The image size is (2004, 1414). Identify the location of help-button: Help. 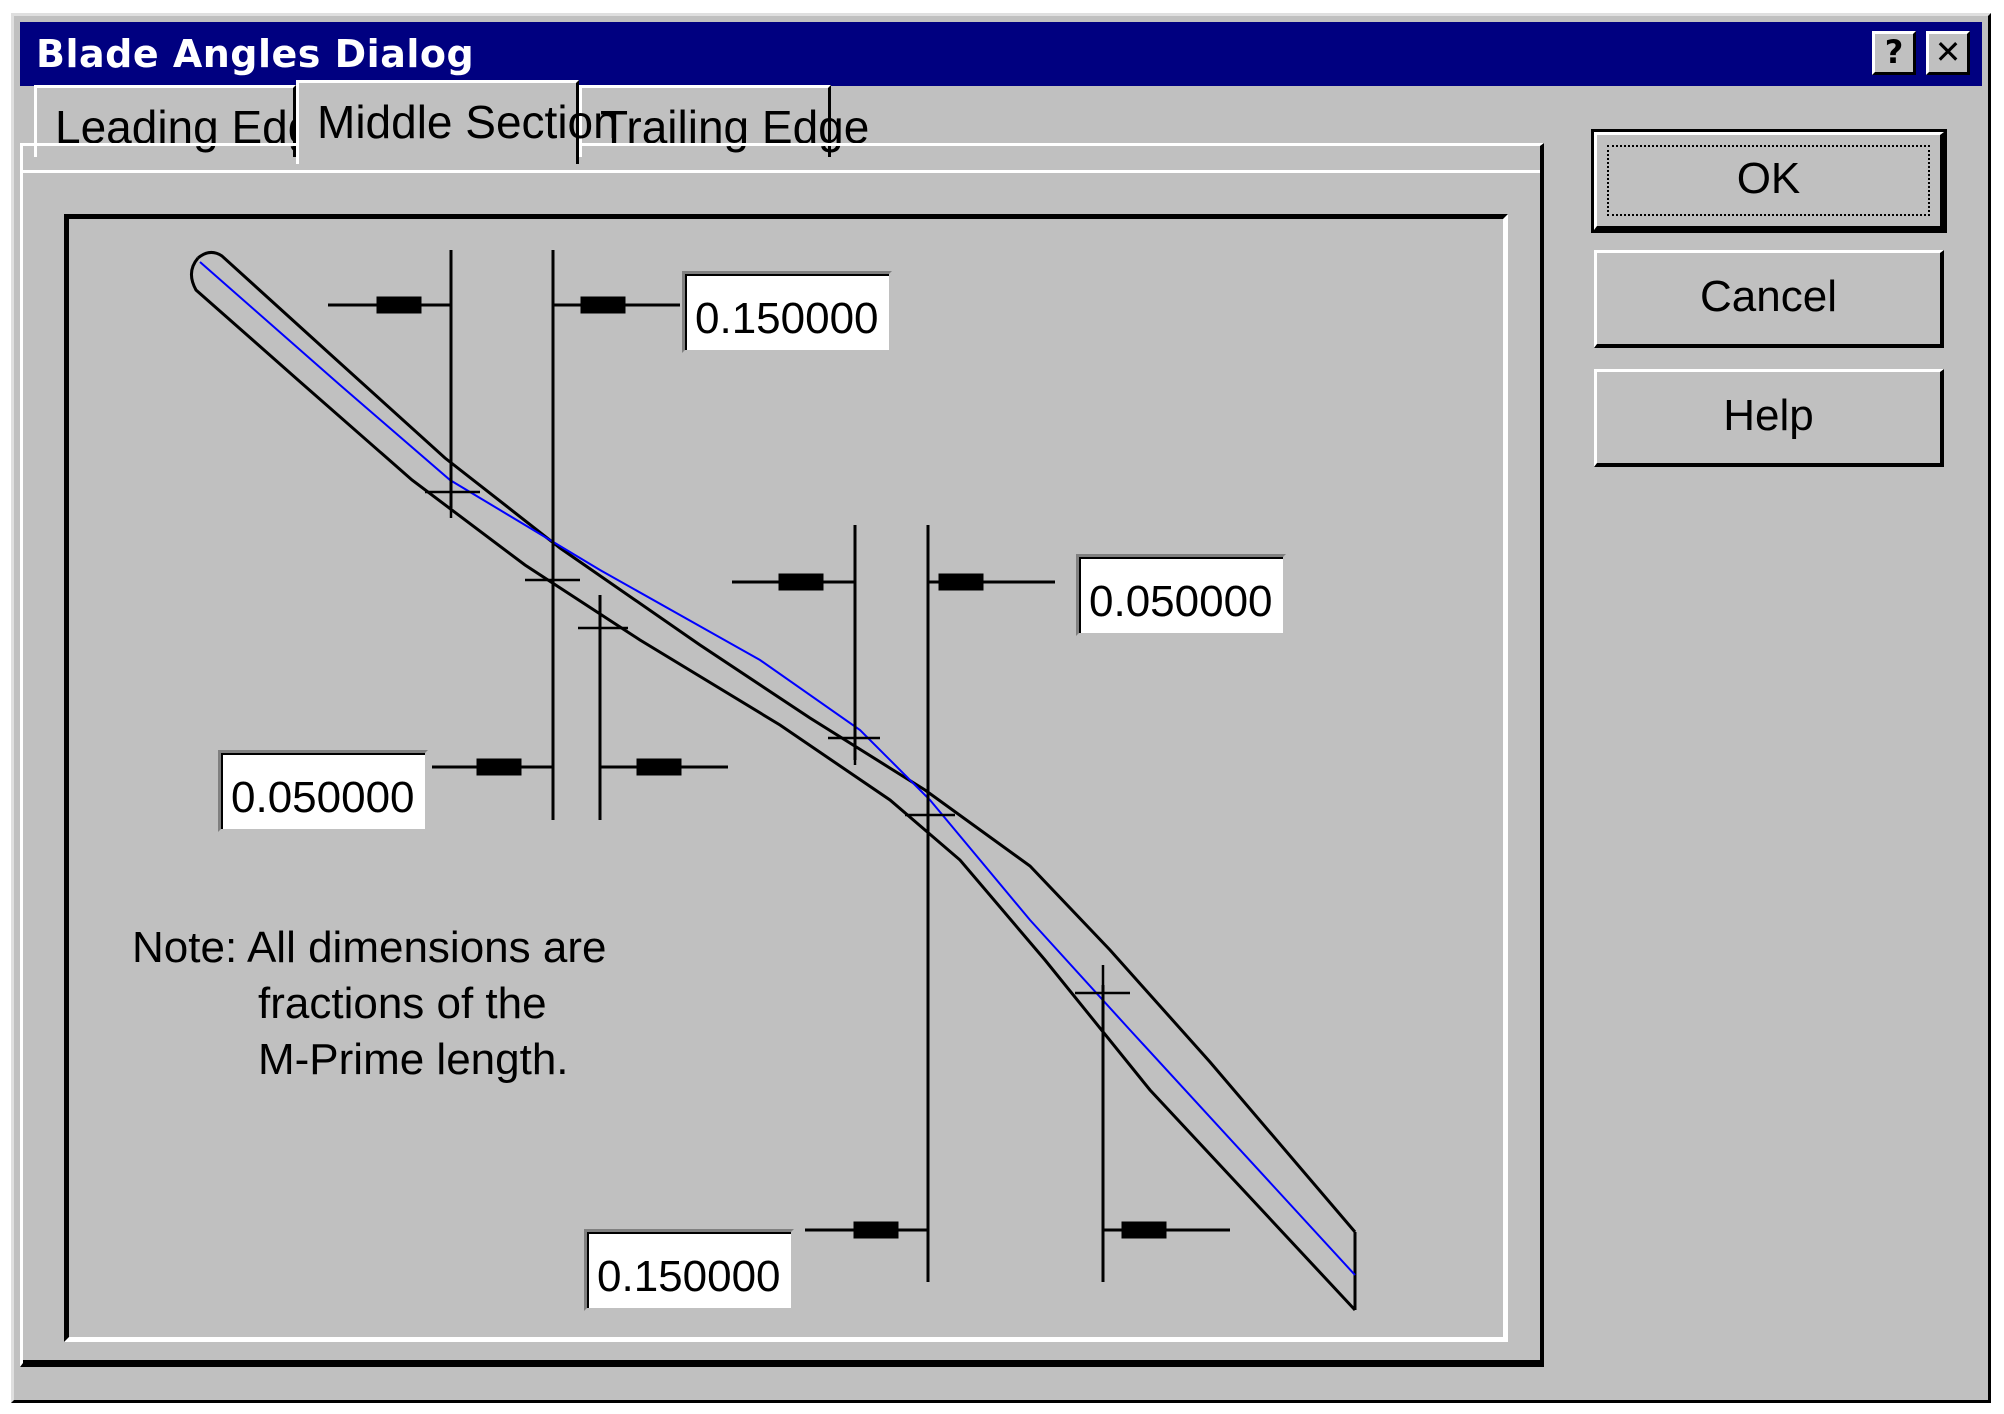
(1769, 418).